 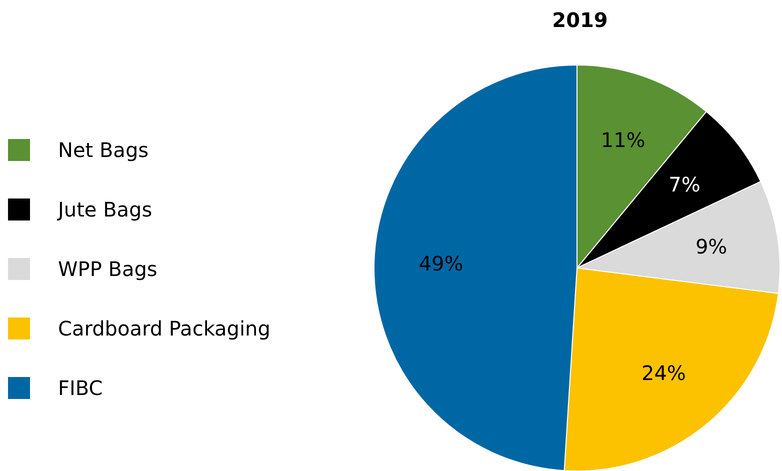 What do you see at coordinates (684, 184) in the screenshot?
I see `data-label: 7%` at bounding box center [684, 184].